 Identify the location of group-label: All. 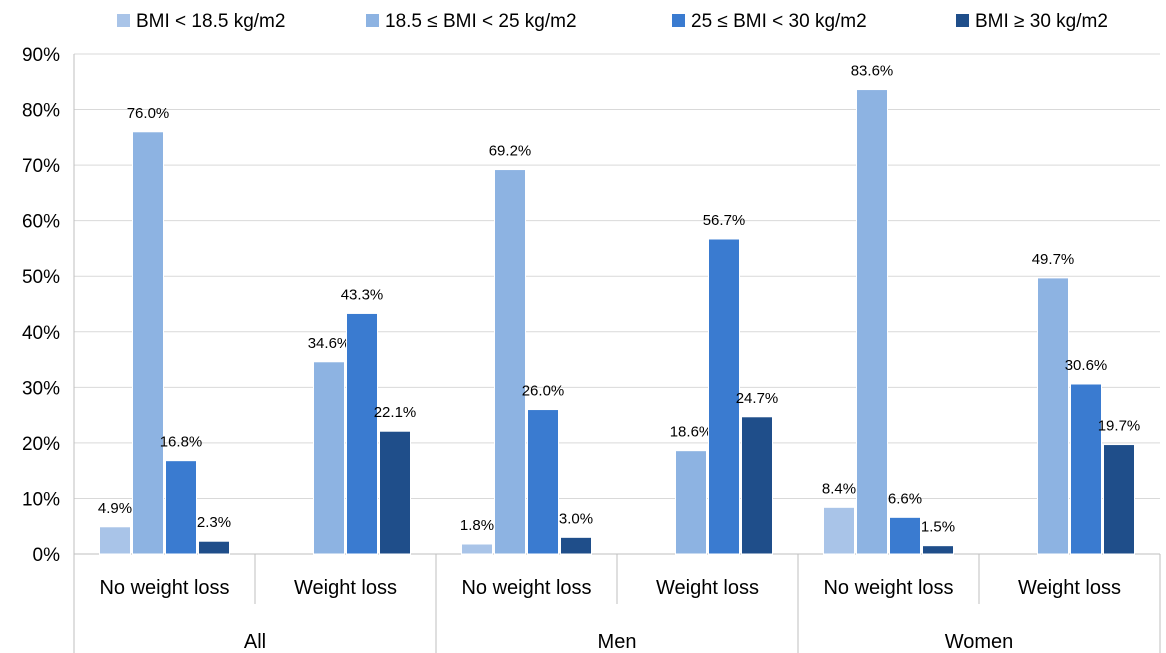
(255, 642).